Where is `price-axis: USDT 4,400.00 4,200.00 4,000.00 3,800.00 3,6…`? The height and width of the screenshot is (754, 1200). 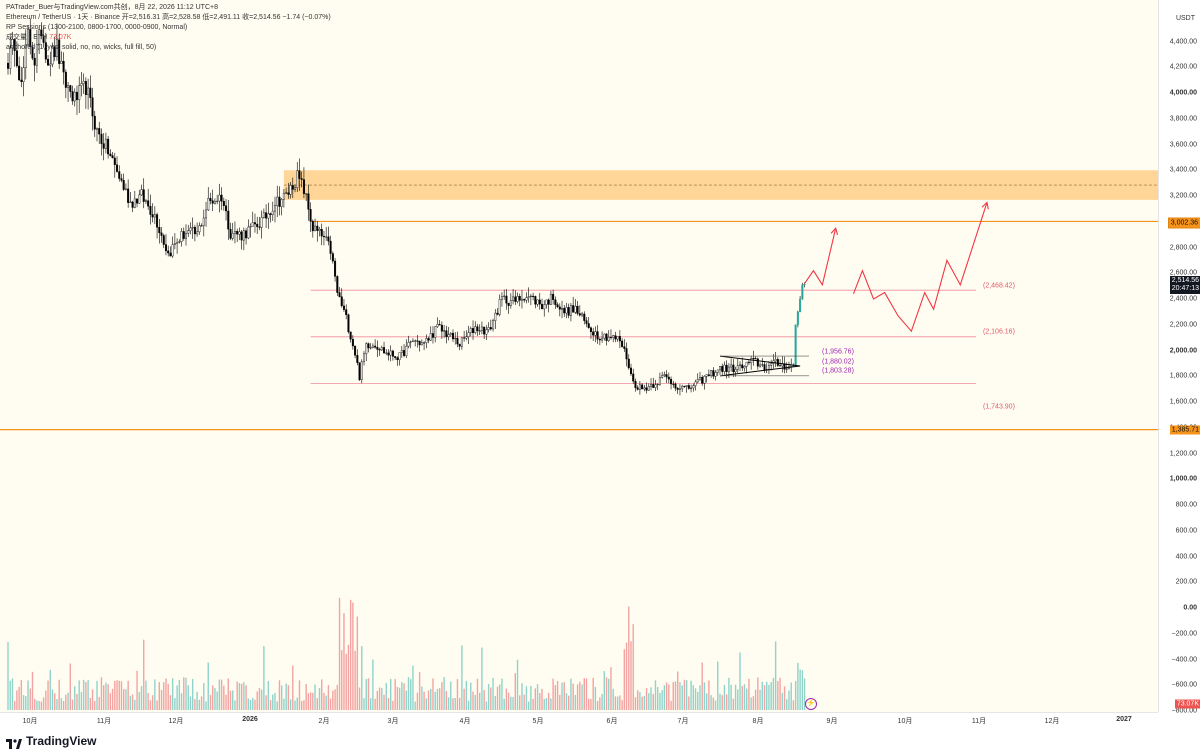 price-axis: USDT 4,400.00 4,200.00 4,000.00 3,800.00 3,6… is located at coordinates (1179, 357).